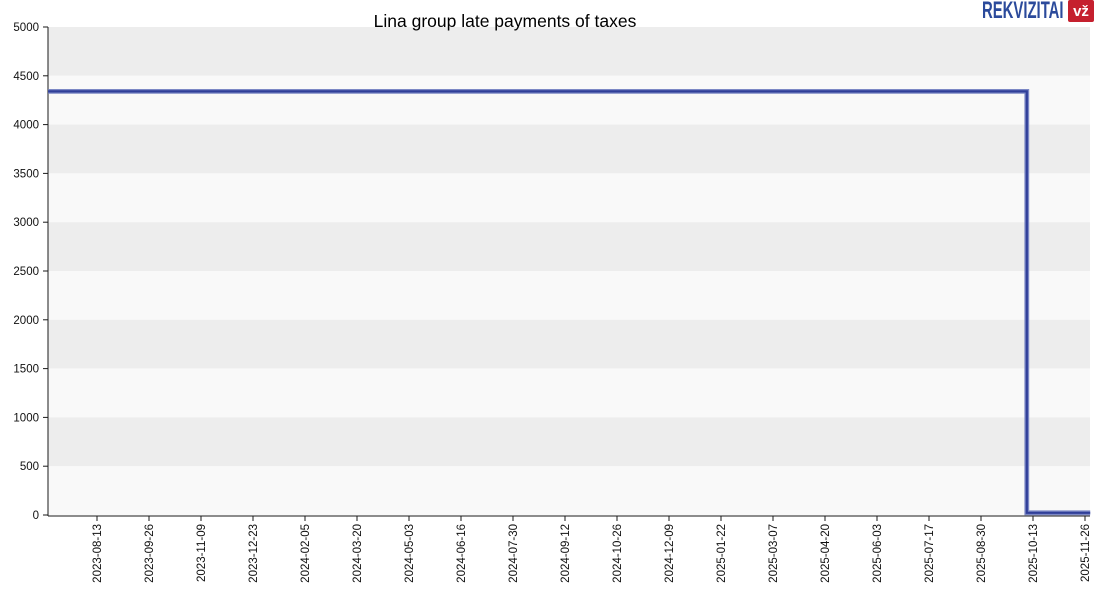  Describe the element at coordinates (1023, 12) in the screenshot. I see `rekvizitai-logo-text: REKVIZITAI` at that location.